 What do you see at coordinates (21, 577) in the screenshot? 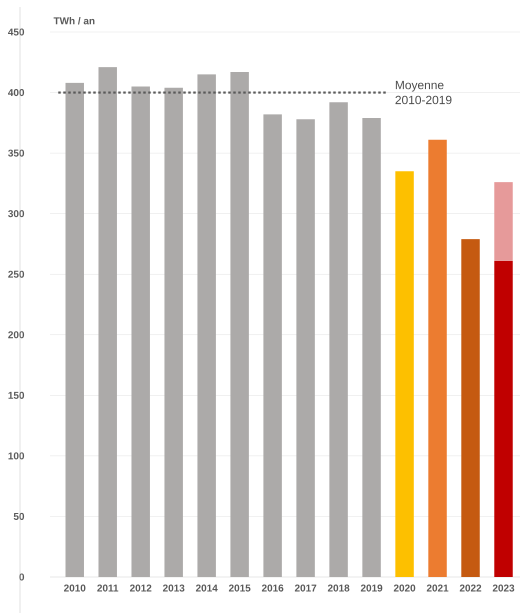
I see `y-tick-label: 0` at bounding box center [21, 577].